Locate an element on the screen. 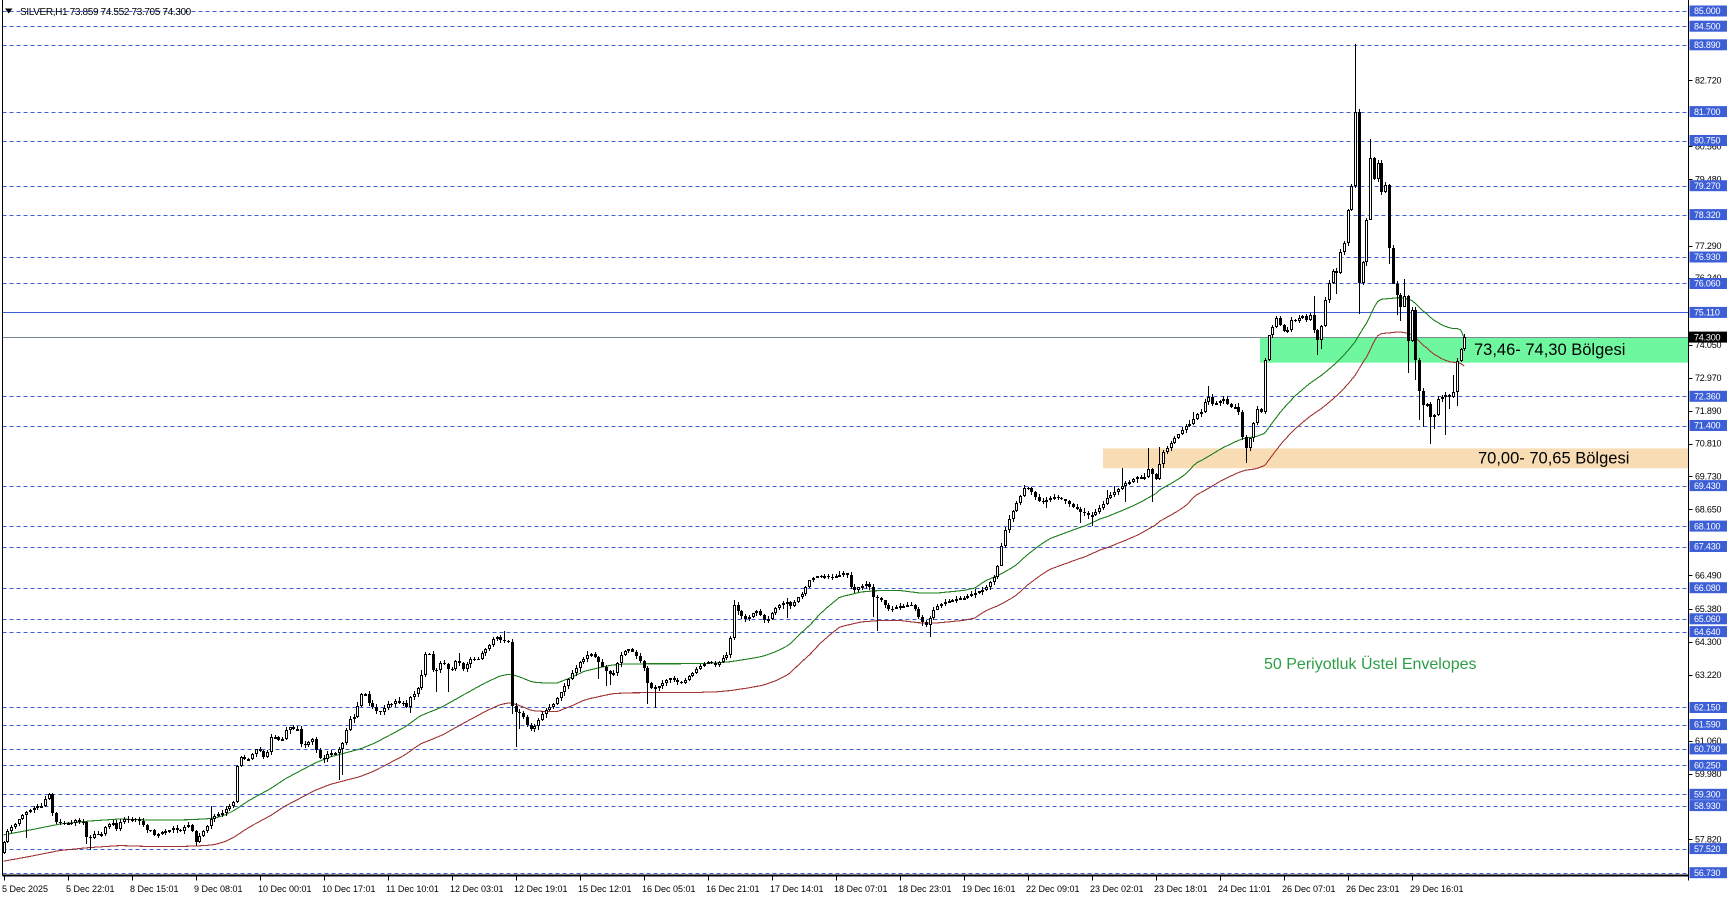 The height and width of the screenshot is (901, 1729). svg-text: 23 Dec 18:01 is located at coordinates (1181, 889).